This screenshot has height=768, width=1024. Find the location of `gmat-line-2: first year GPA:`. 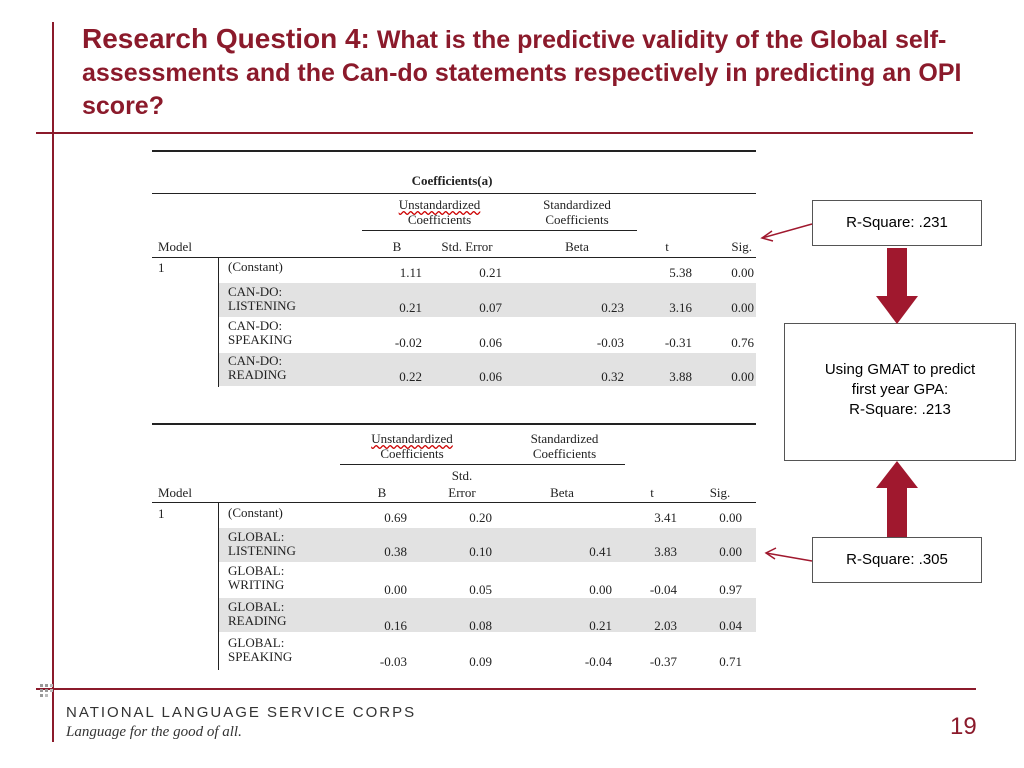

gmat-line-2: first year GPA: is located at coordinates (900, 389).